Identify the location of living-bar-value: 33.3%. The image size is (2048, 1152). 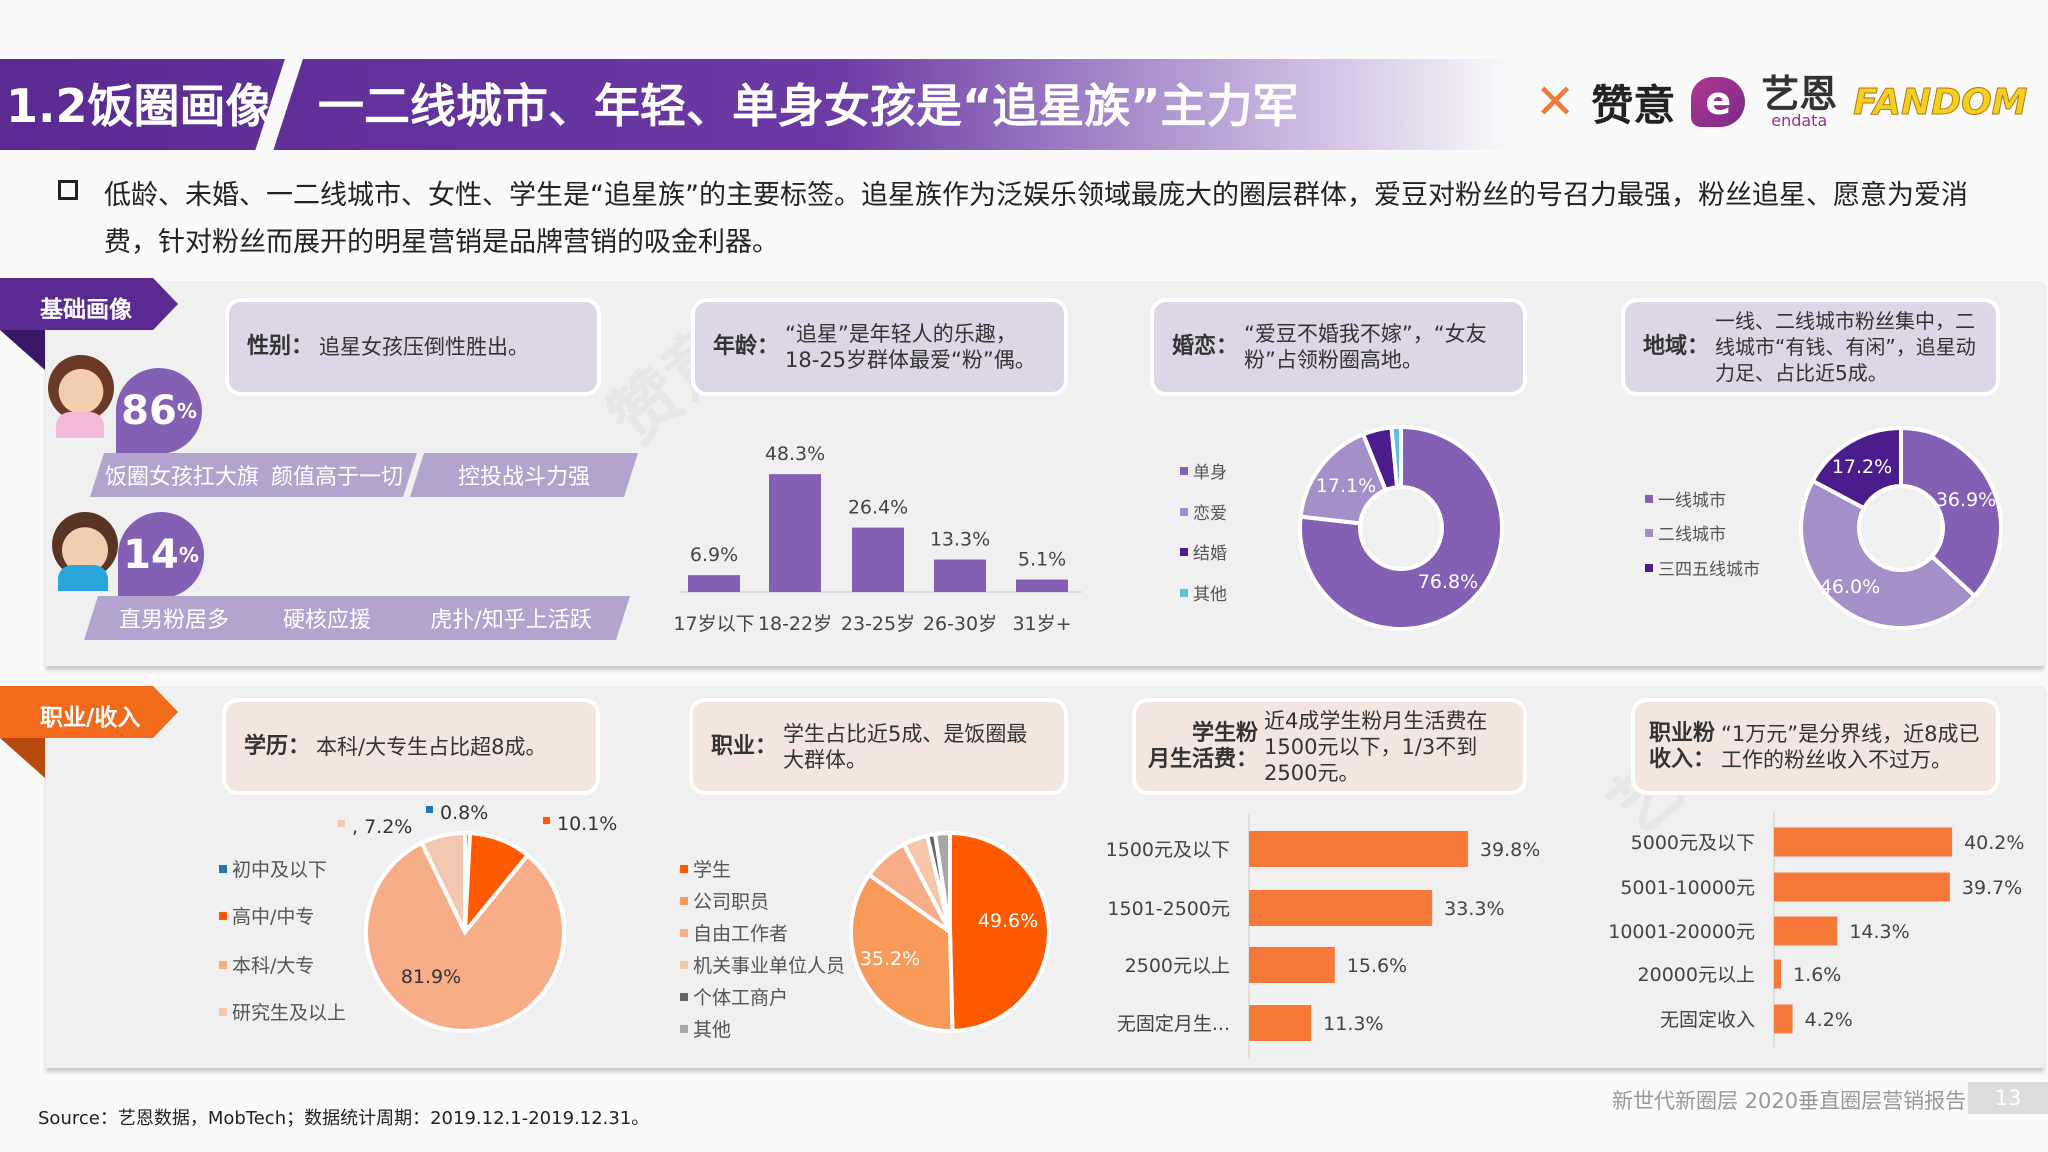
(1474, 909).